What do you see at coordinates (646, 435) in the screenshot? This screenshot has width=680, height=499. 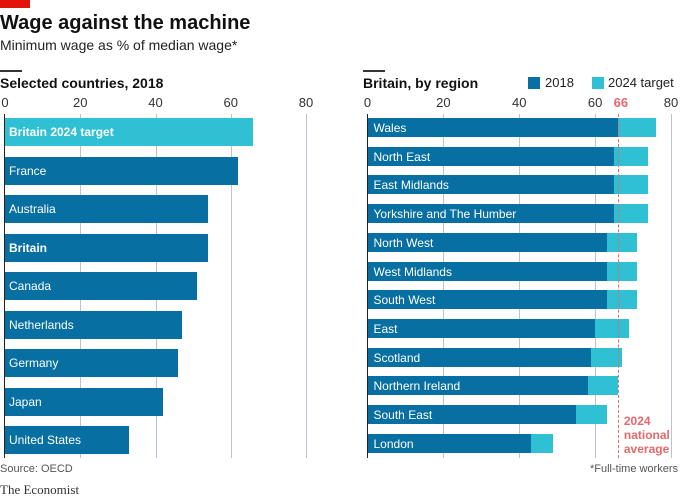 I see `reference-annotation: 2024 national average` at bounding box center [646, 435].